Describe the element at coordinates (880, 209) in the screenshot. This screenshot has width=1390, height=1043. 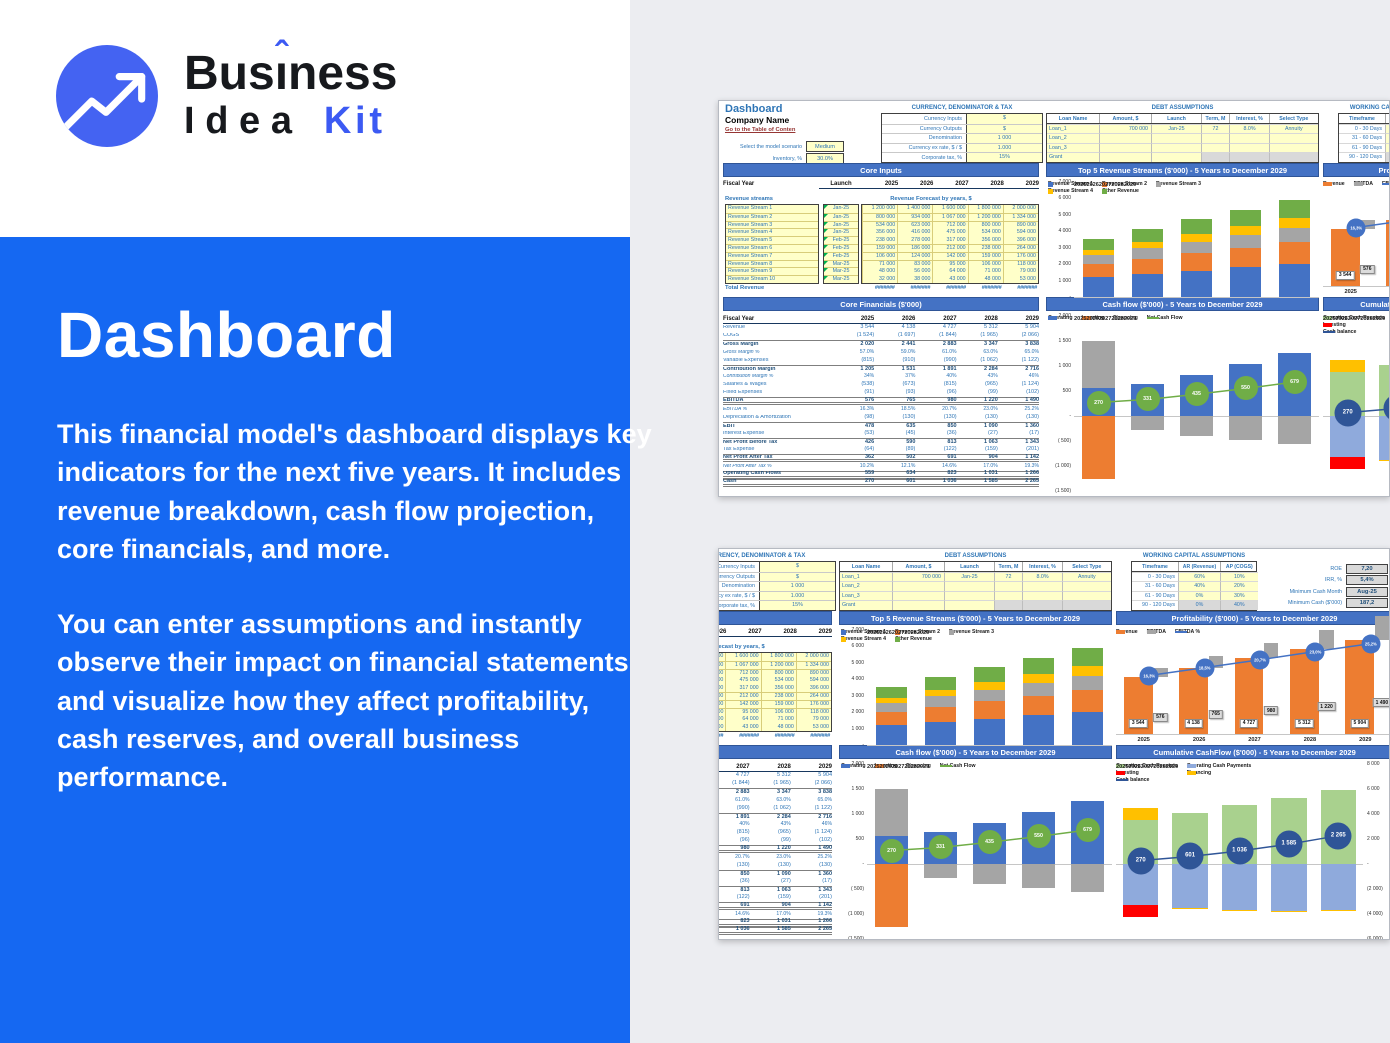
I see `forecast-cell: 1 200 000` at that location.